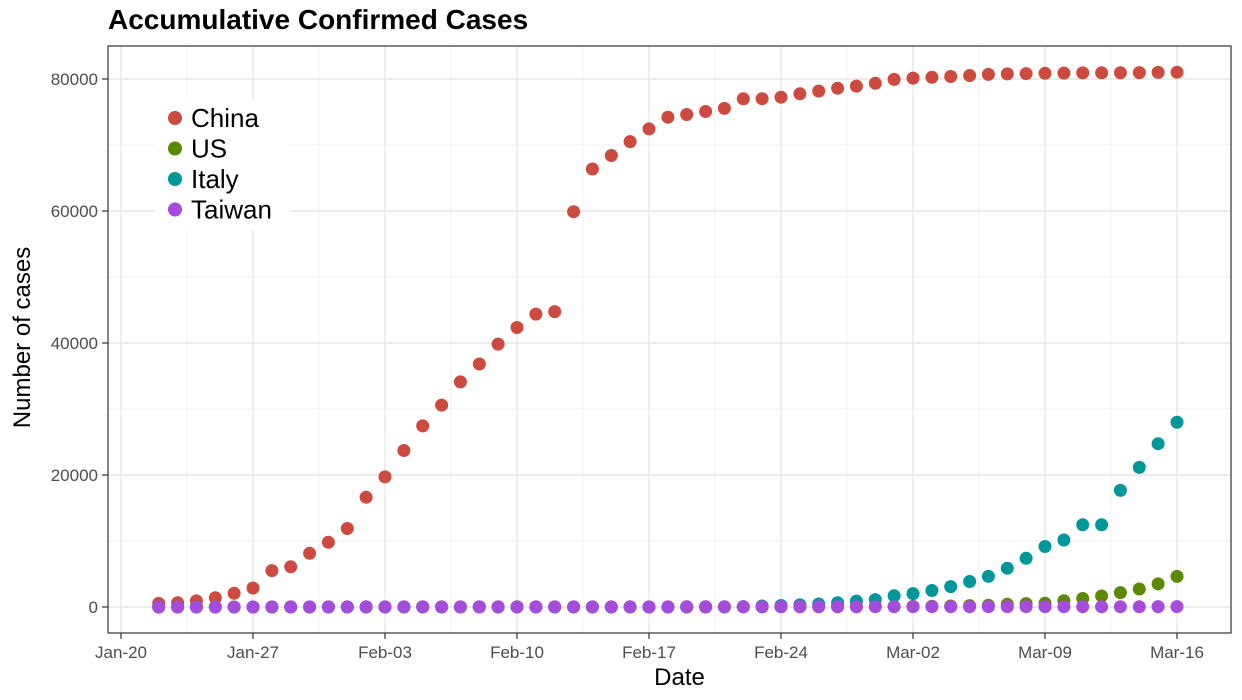  Describe the element at coordinates (225, 118) in the screenshot. I see `legend-label-china: China` at that location.